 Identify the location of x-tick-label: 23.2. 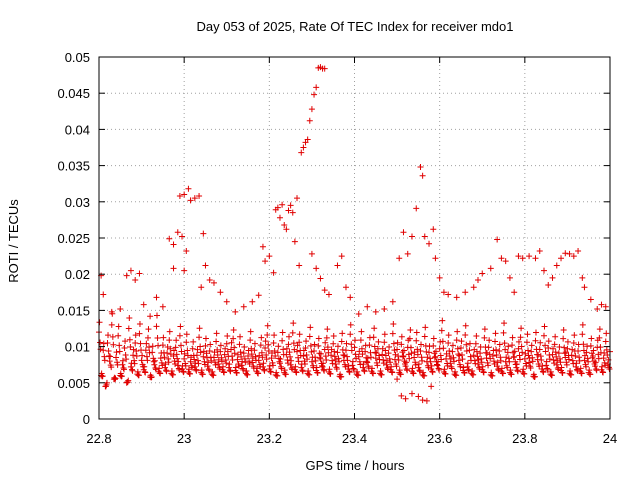
(269, 438).